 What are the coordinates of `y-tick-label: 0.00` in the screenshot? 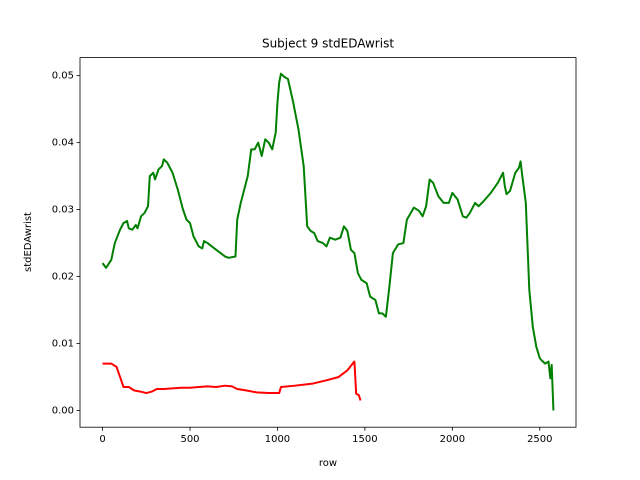 It's located at (63, 410).